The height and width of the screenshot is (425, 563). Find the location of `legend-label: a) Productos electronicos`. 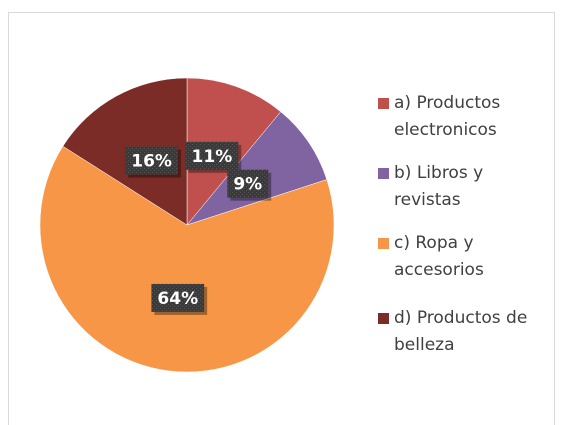

legend-label: a) Productos electronicos is located at coordinates (447, 116).